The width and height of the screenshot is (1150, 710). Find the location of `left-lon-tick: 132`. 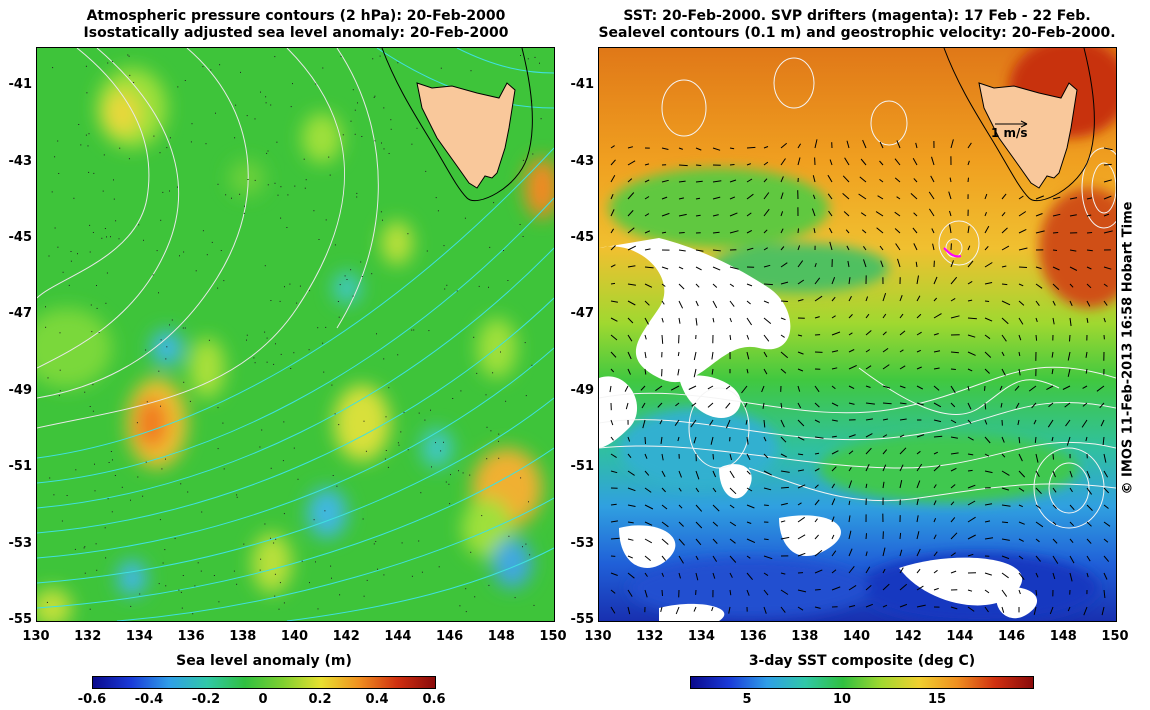

left-lon-tick: 132 is located at coordinates (88, 636).